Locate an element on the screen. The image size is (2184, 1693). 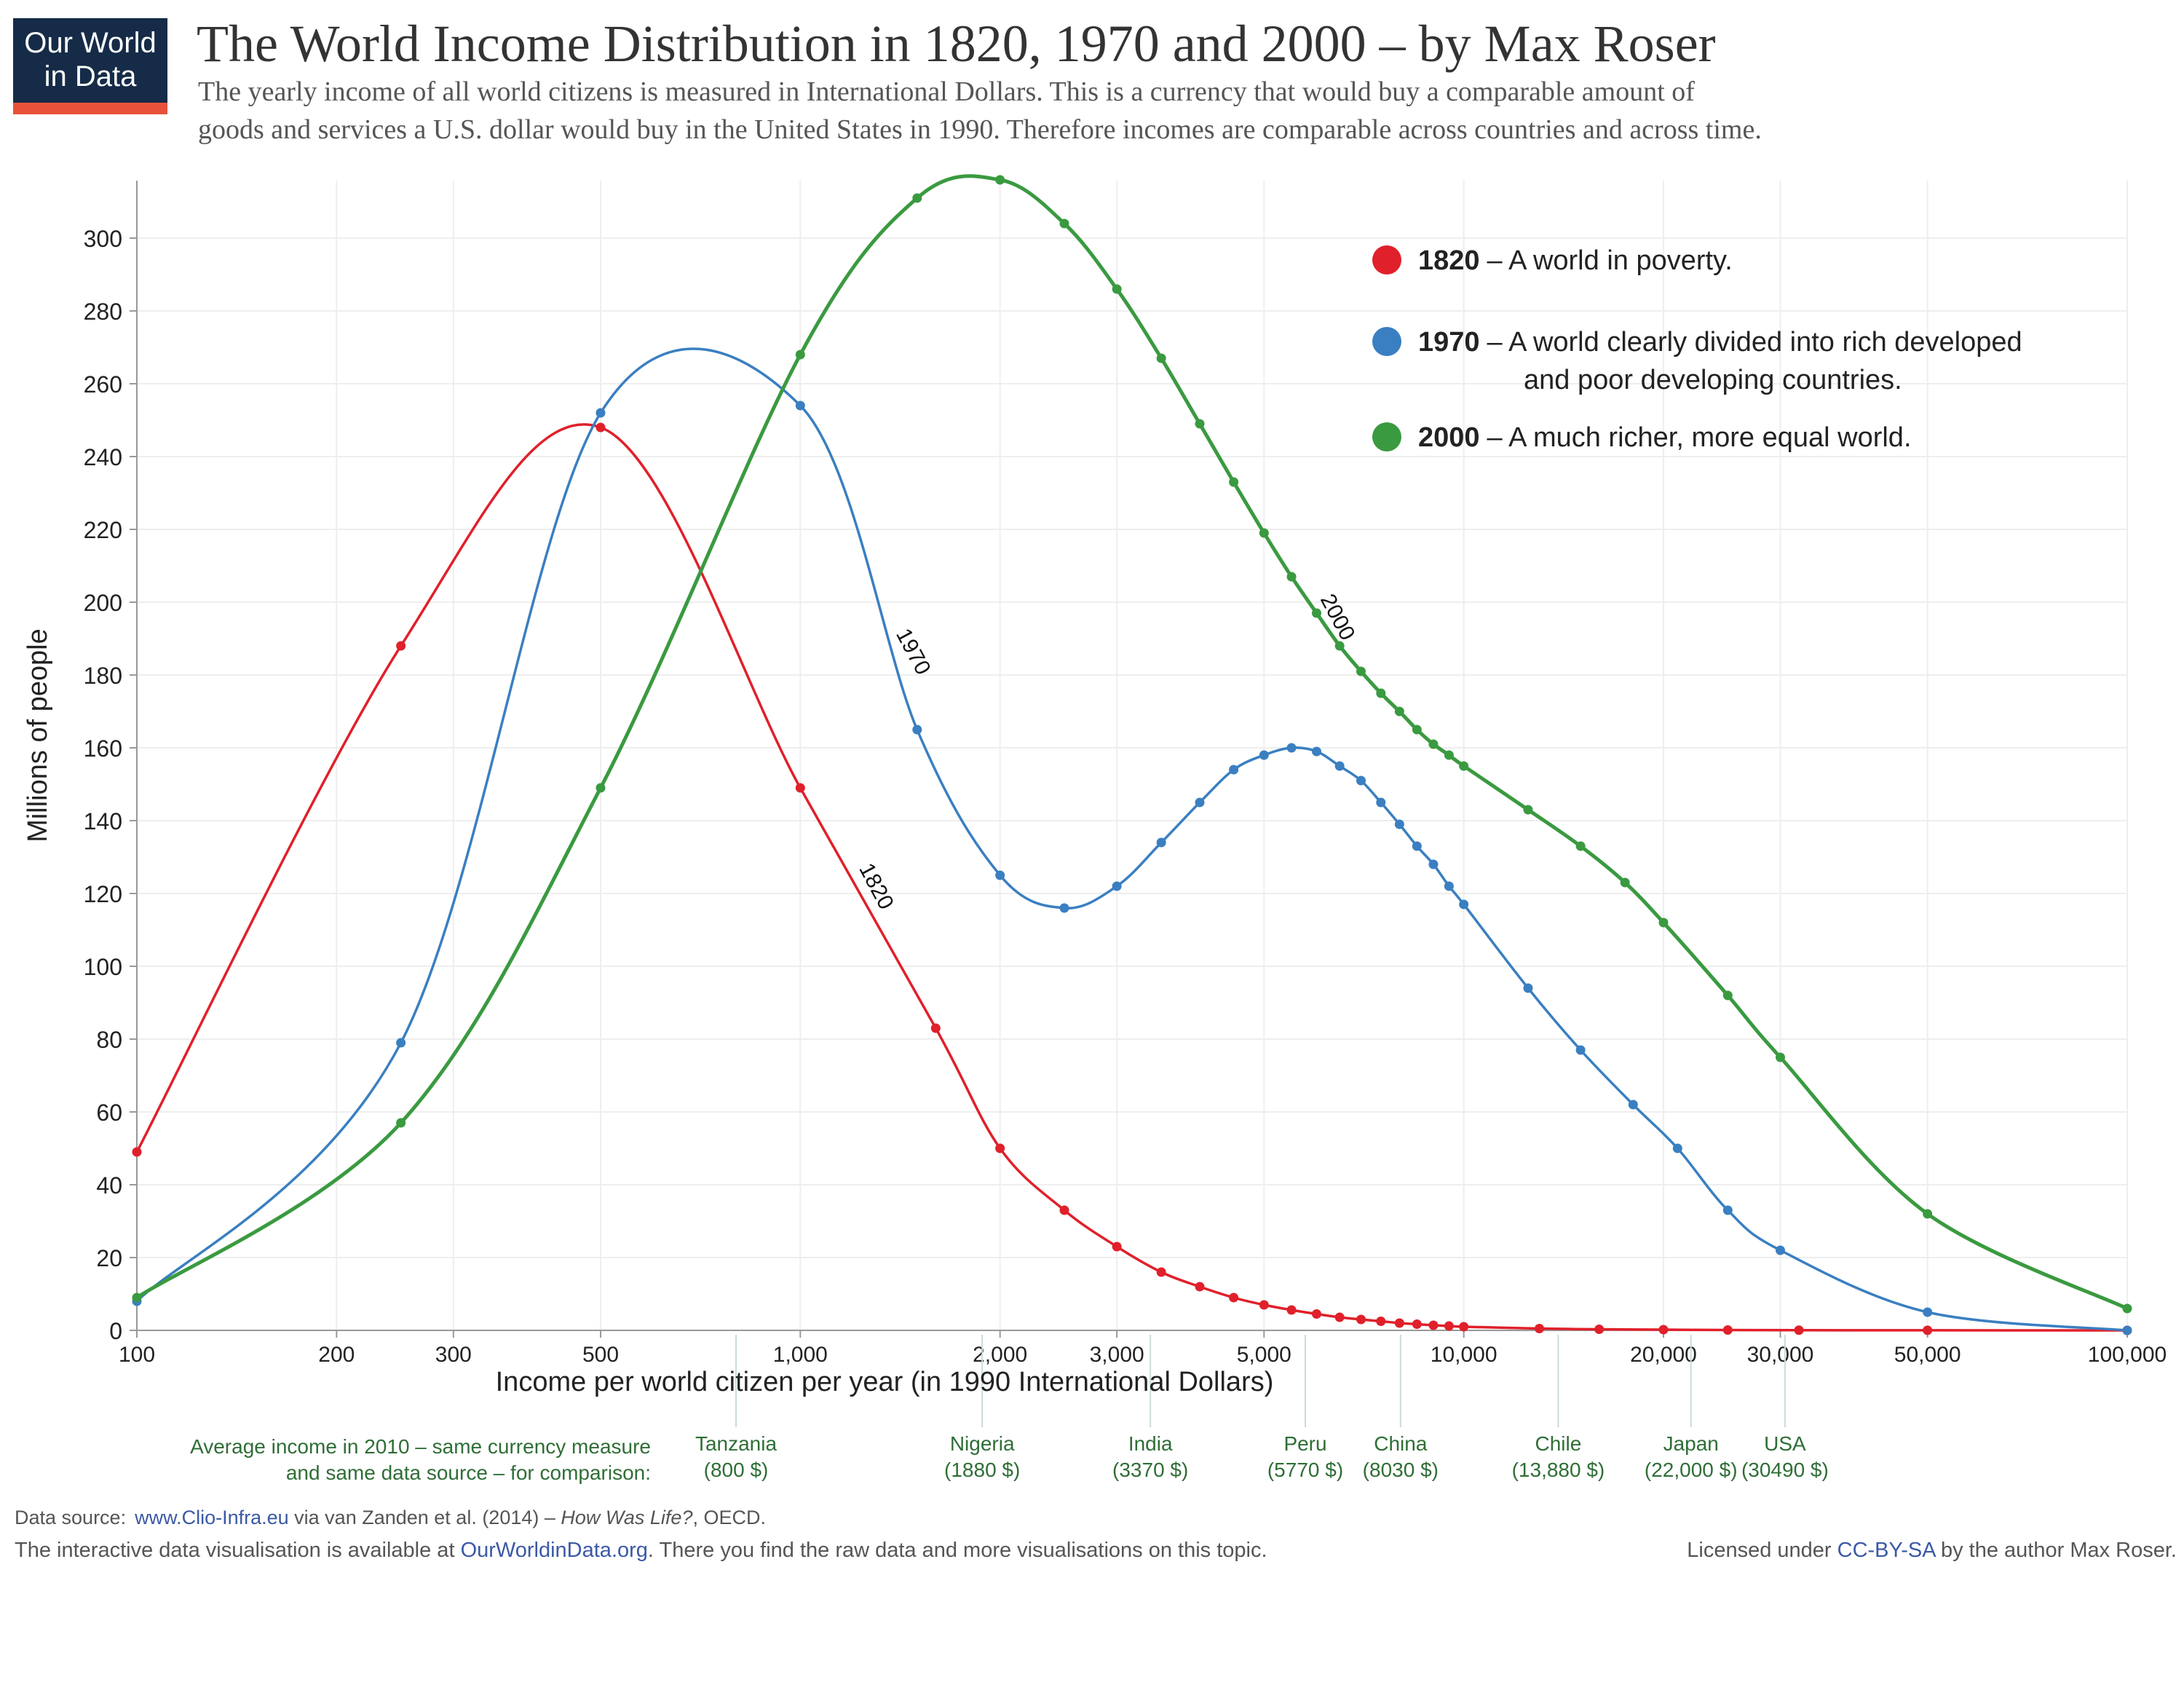
license-prefix: Licensed under is located at coordinates (1762, 1550).